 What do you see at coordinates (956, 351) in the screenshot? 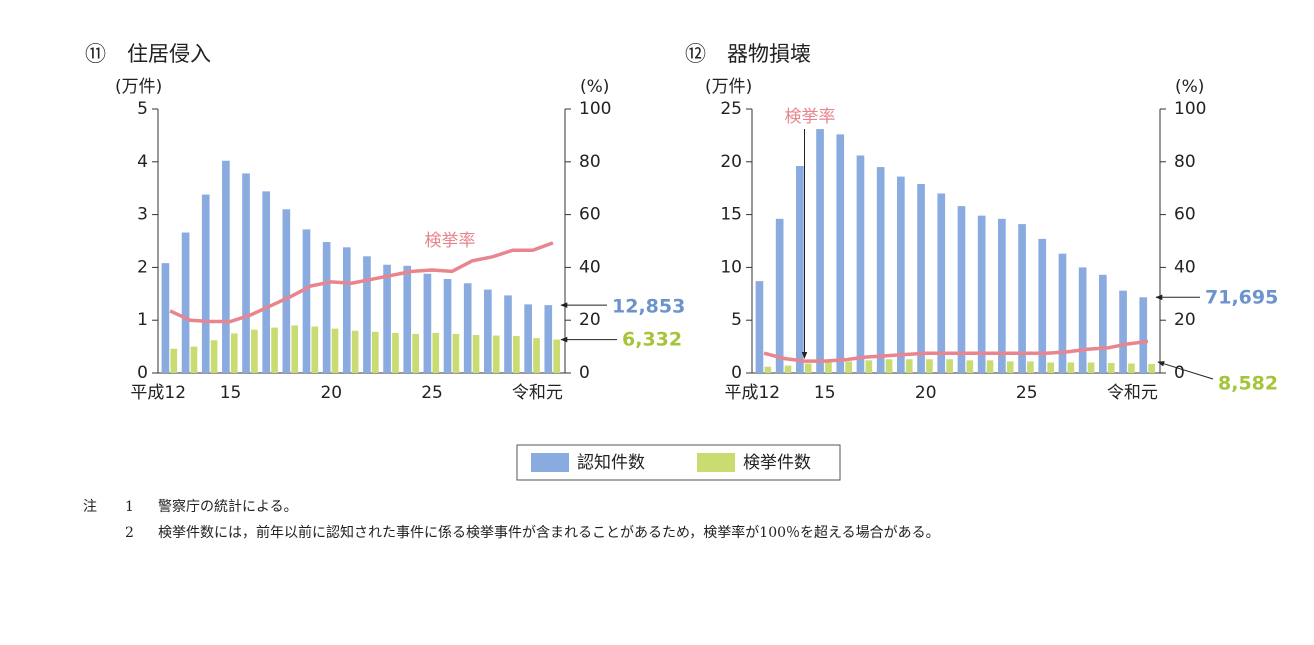
I see `rate-line` at bounding box center [956, 351].